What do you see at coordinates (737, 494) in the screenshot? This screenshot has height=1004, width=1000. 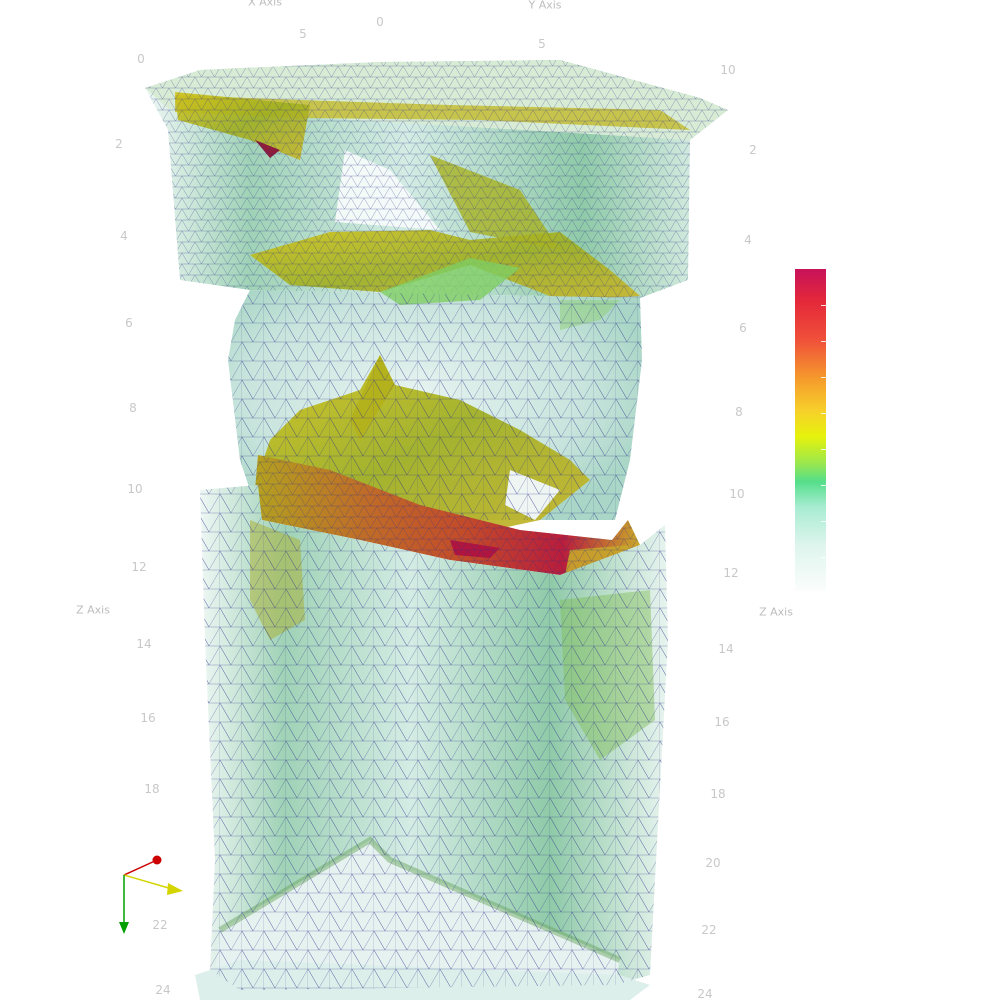 I see `z-tick-label-right: 10` at bounding box center [737, 494].